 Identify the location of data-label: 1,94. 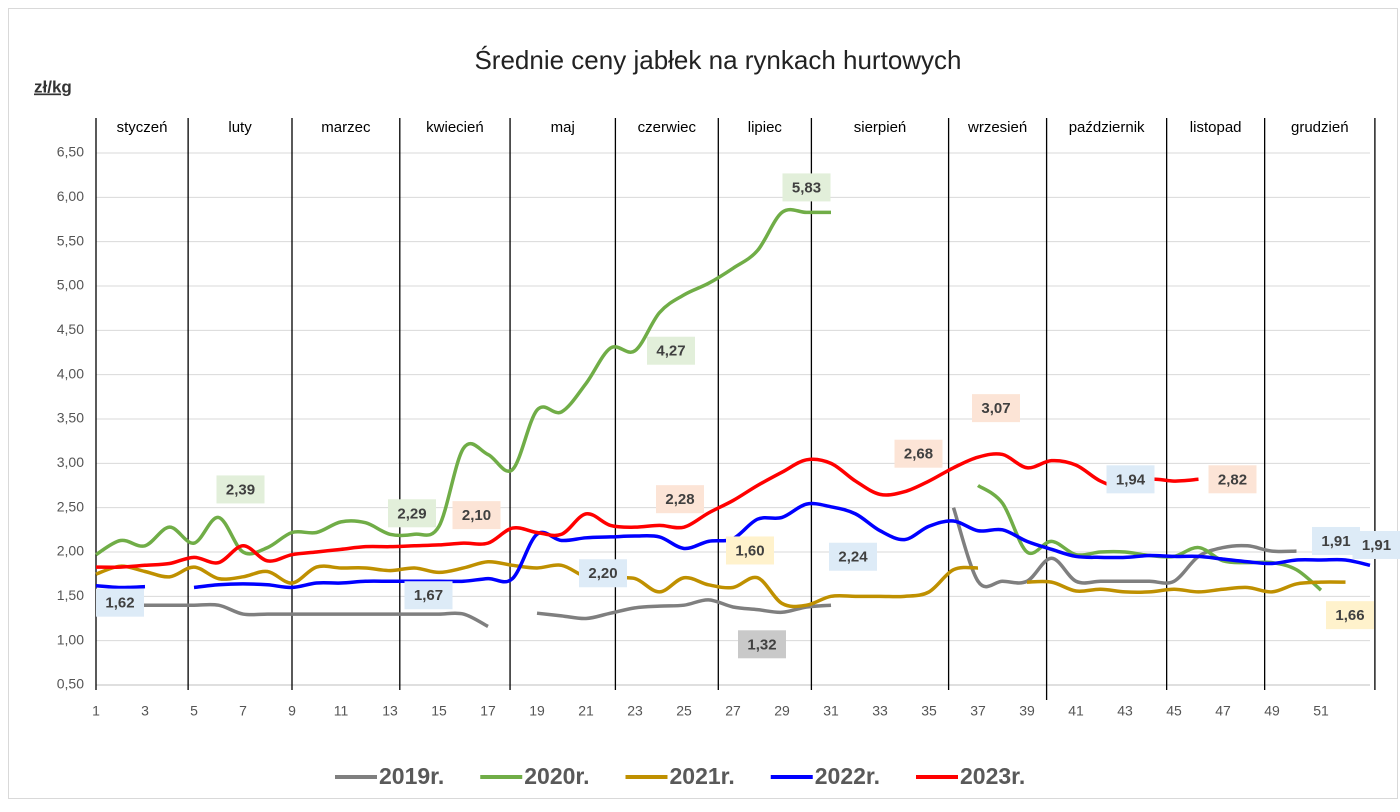
(1131, 479).